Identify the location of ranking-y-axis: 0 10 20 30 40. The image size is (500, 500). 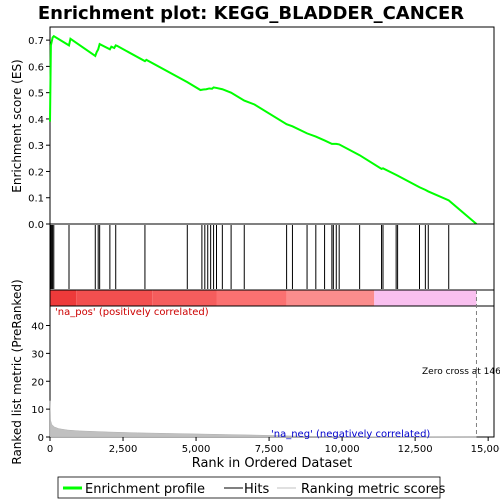
(40, 383).